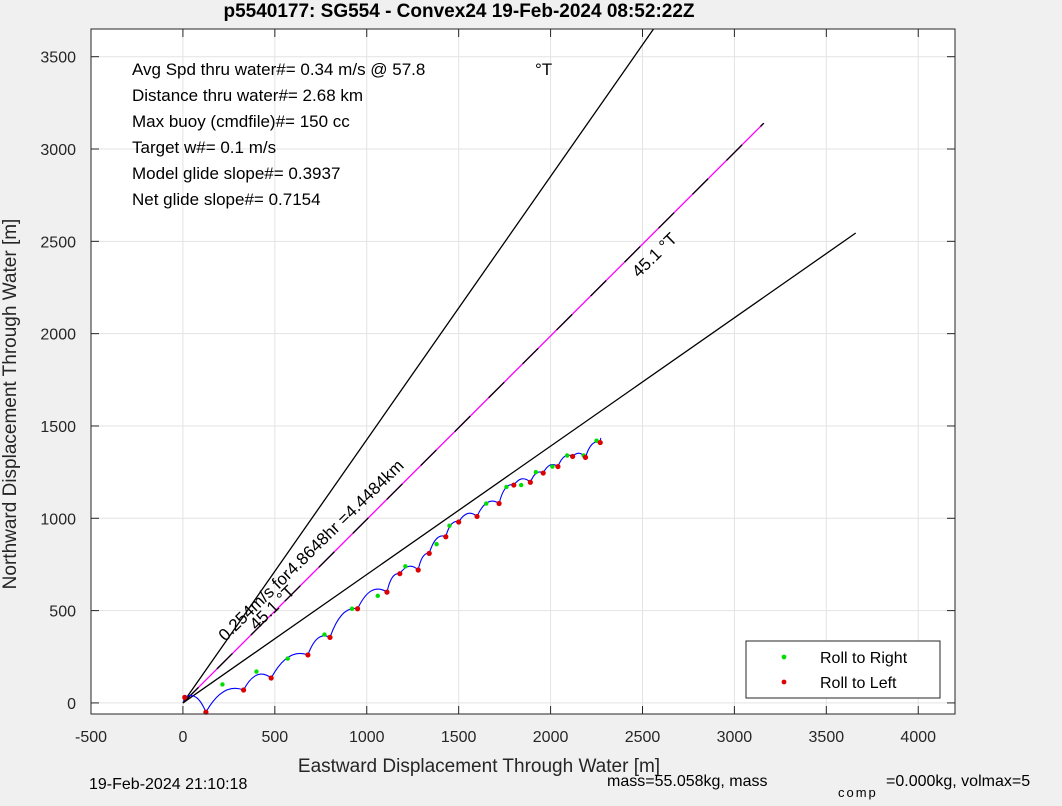 The height and width of the screenshot is (806, 1062). I want to click on legend-roll-right-label: Roll to Right, so click(864, 658).